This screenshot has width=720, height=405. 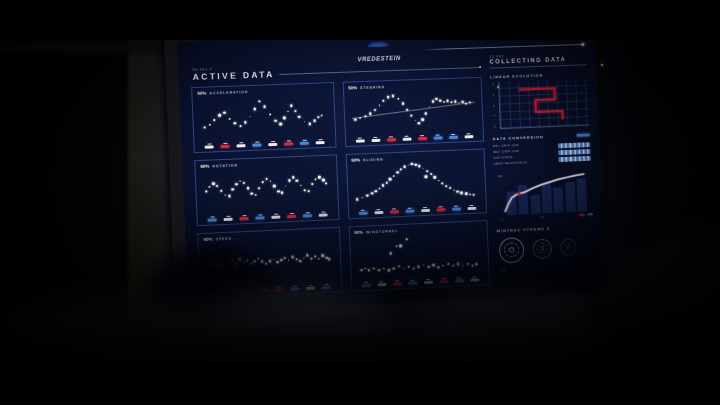 I want to click on header-rule-line, so click(x=502, y=47).